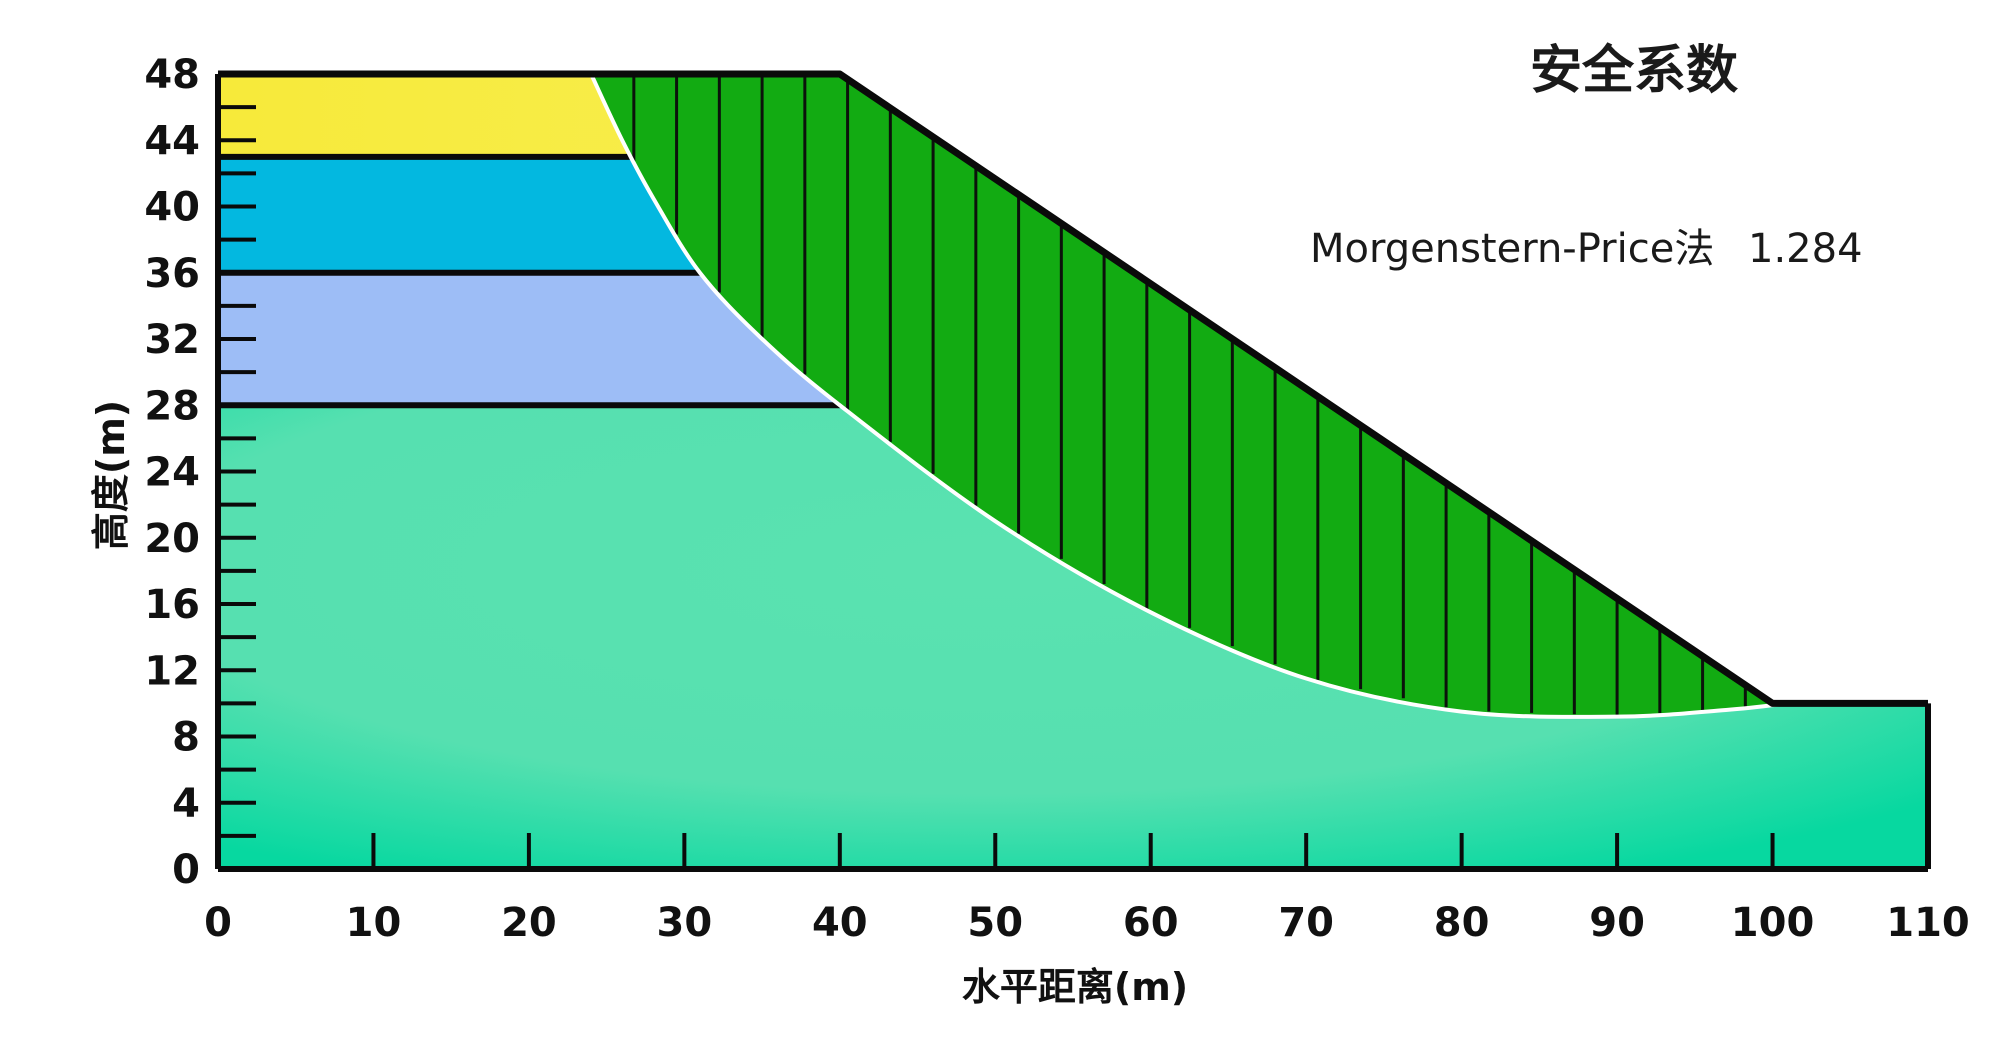 The height and width of the screenshot is (1059, 1999). What do you see at coordinates (1928, 923) in the screenshot?
I see `x-tick-label: 110` at bounding box center [1928, 923].